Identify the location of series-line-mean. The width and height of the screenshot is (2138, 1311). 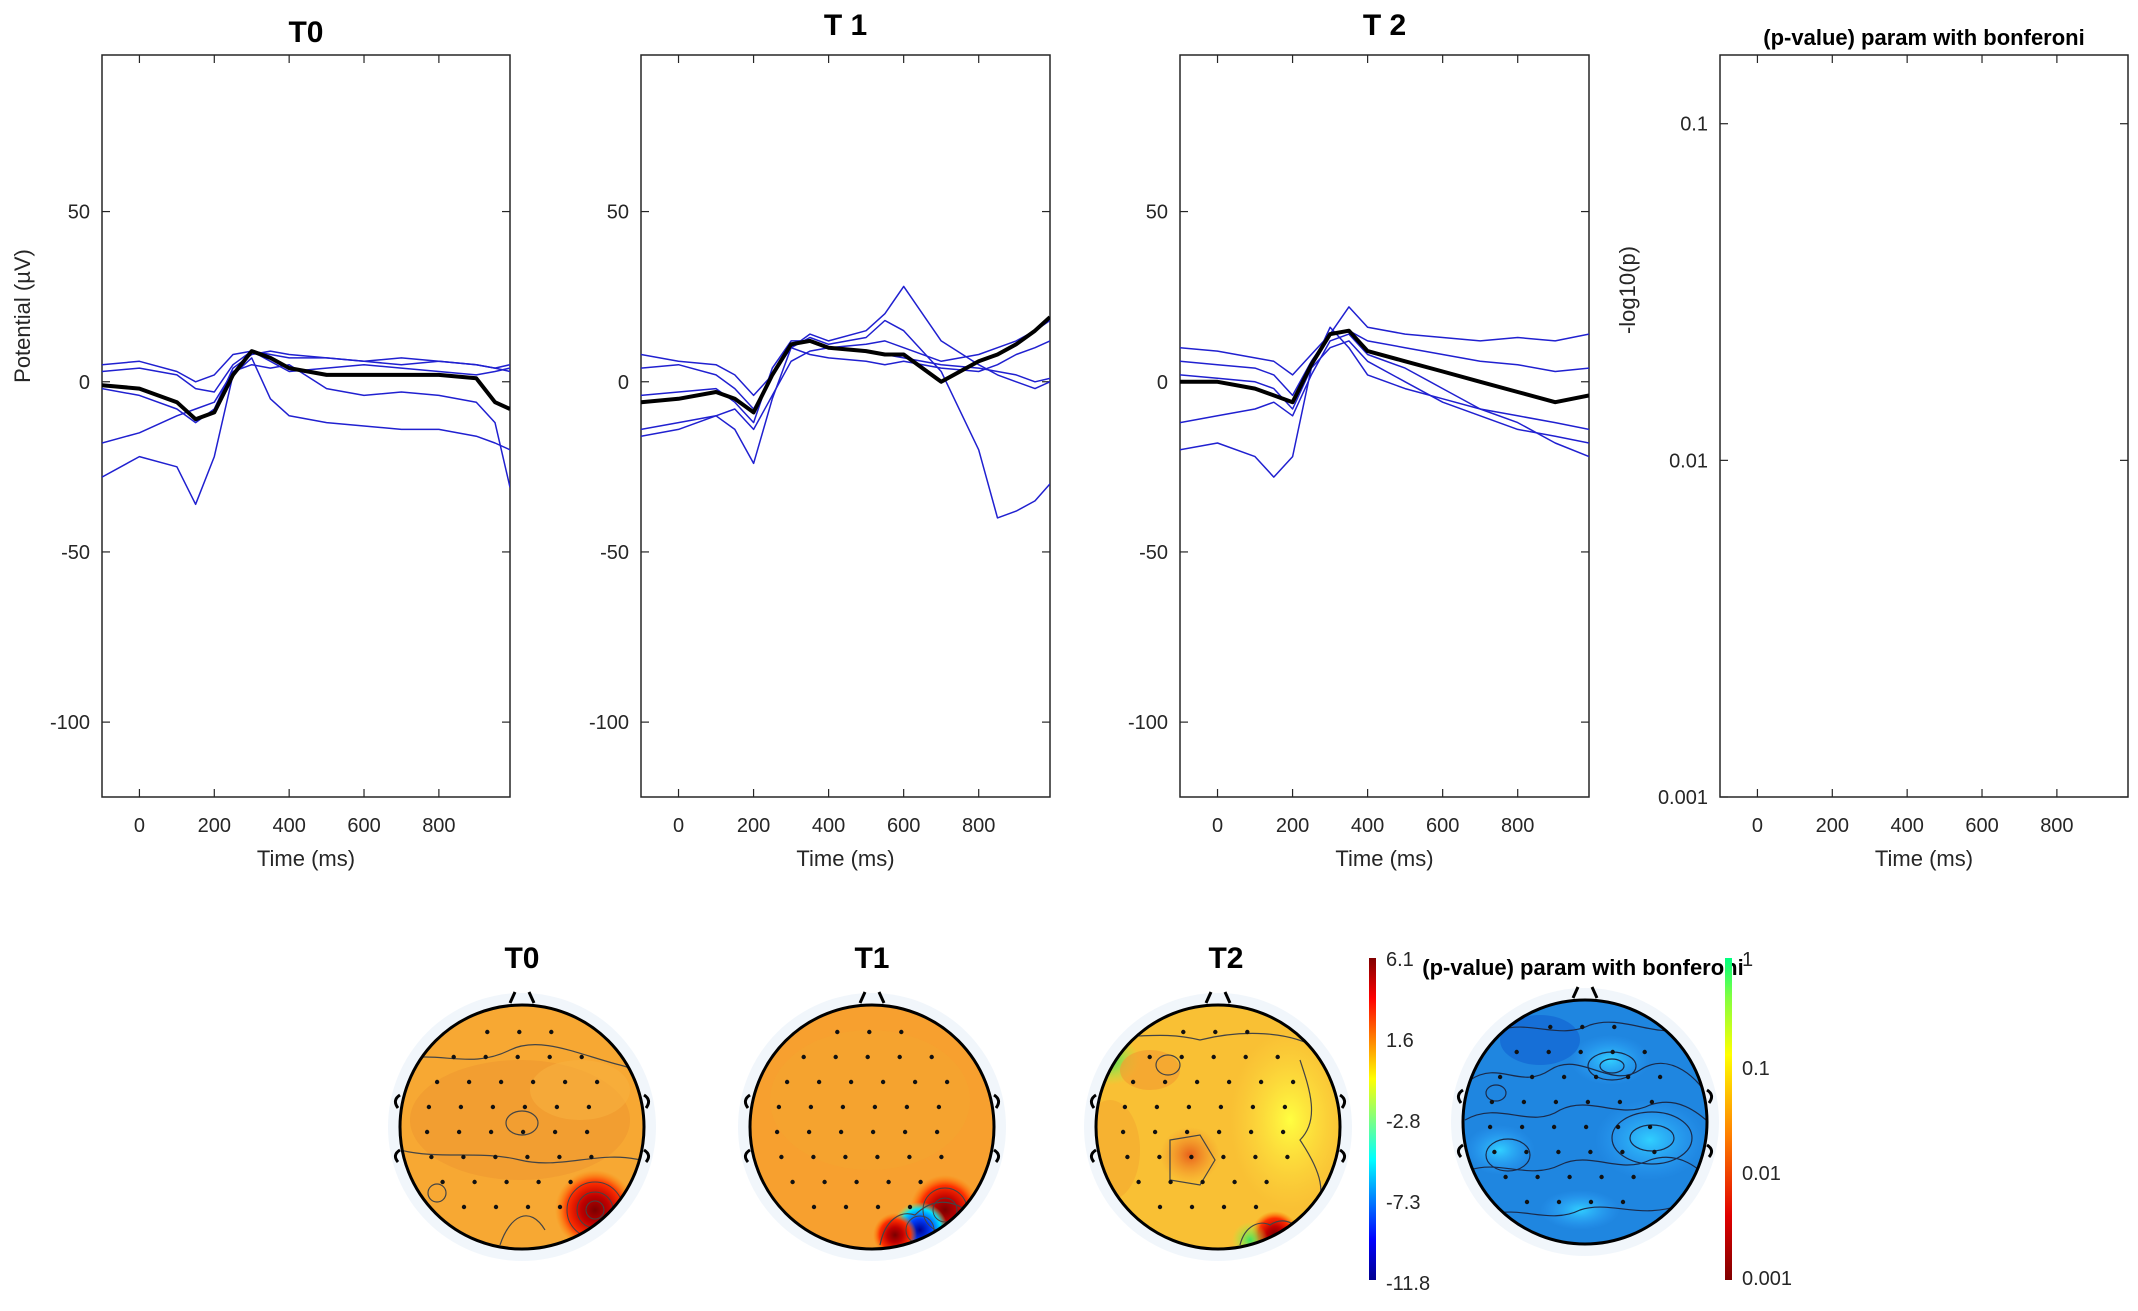
(1384, 366).